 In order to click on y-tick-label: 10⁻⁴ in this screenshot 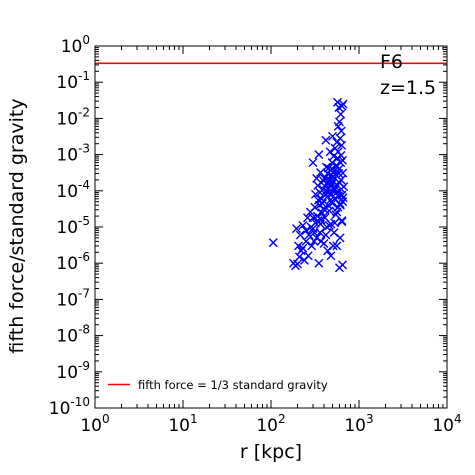, I will do `click(73, 190)`.